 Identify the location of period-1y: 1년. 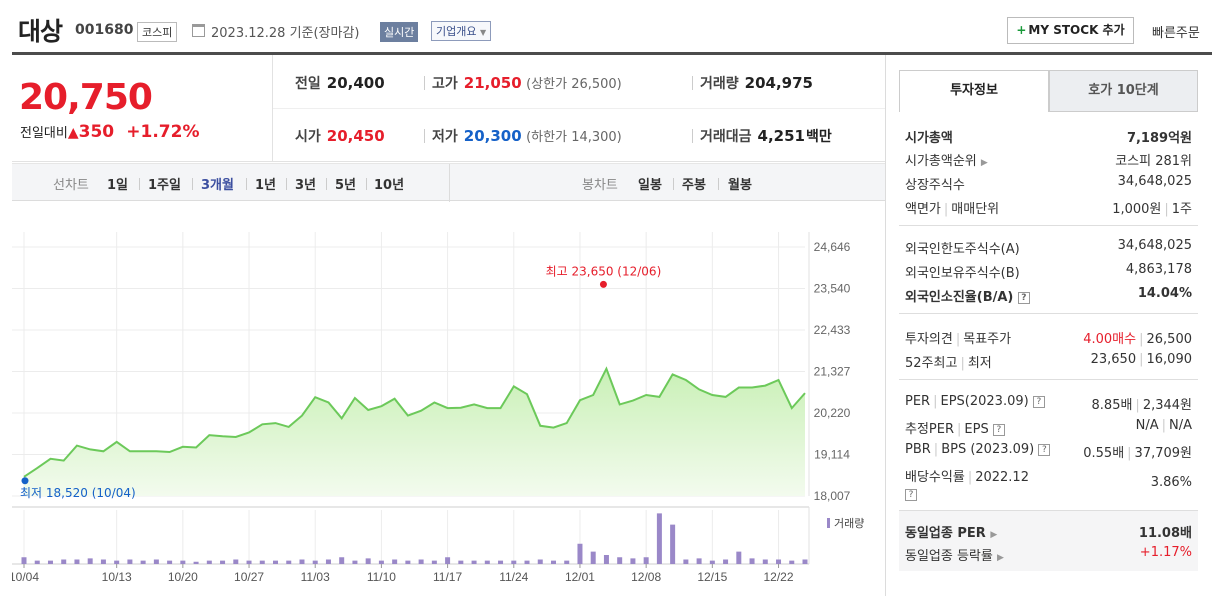
(266, 185).